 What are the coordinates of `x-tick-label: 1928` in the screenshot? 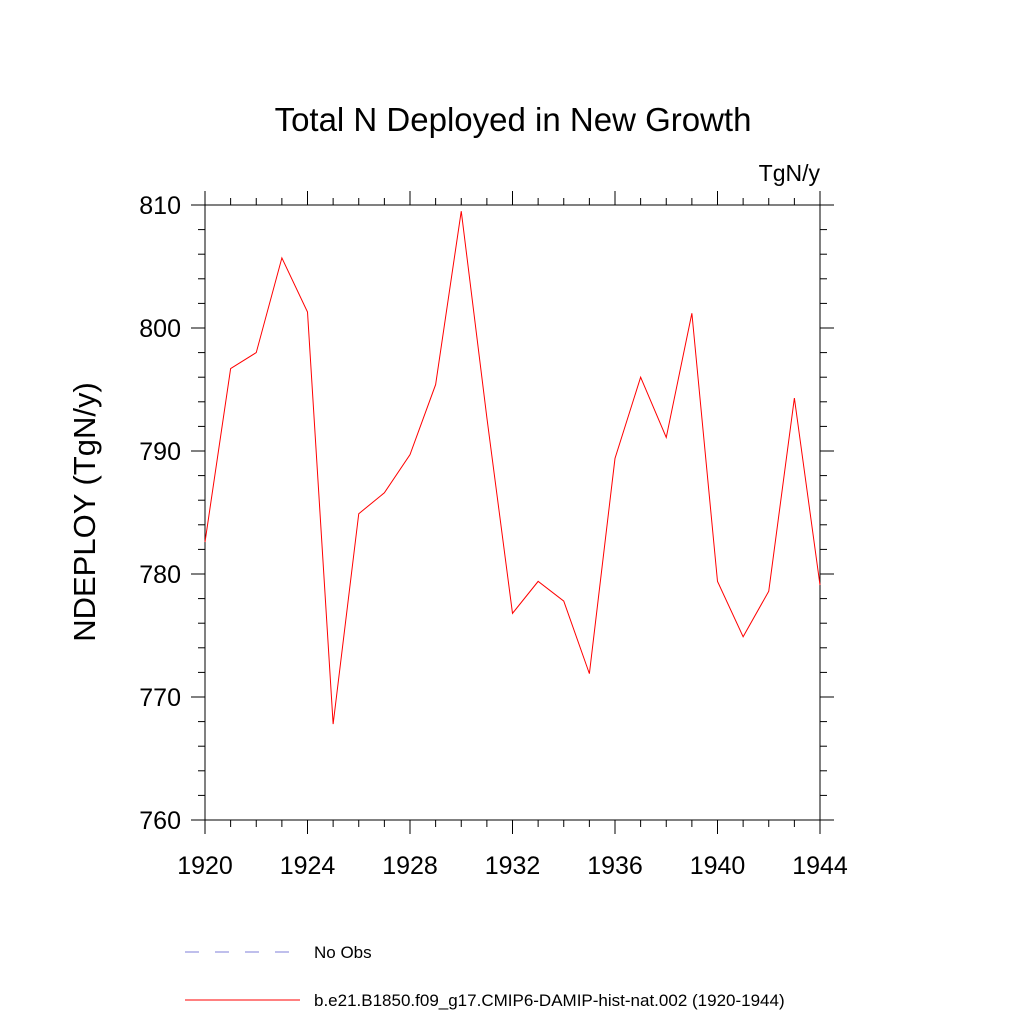 It's located at (410, 866).